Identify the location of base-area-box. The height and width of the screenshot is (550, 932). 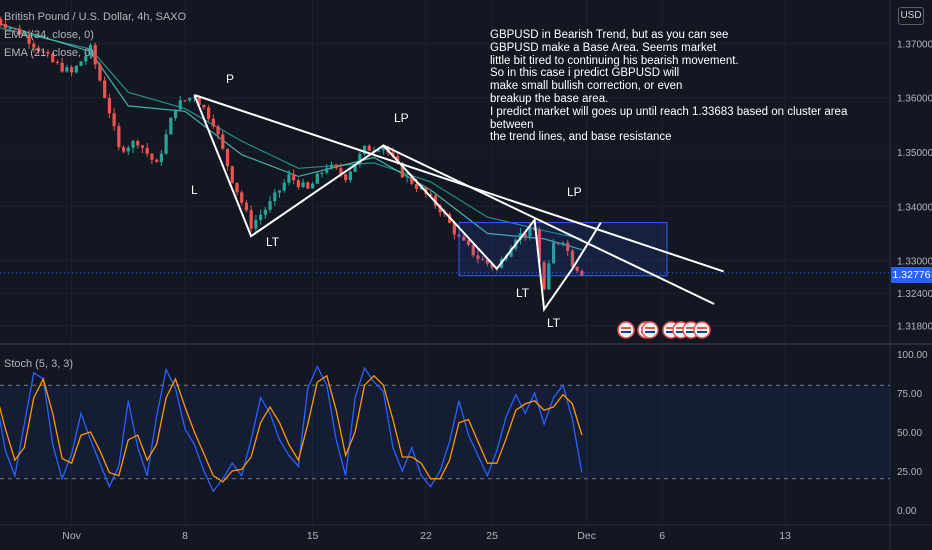
(563, 249).